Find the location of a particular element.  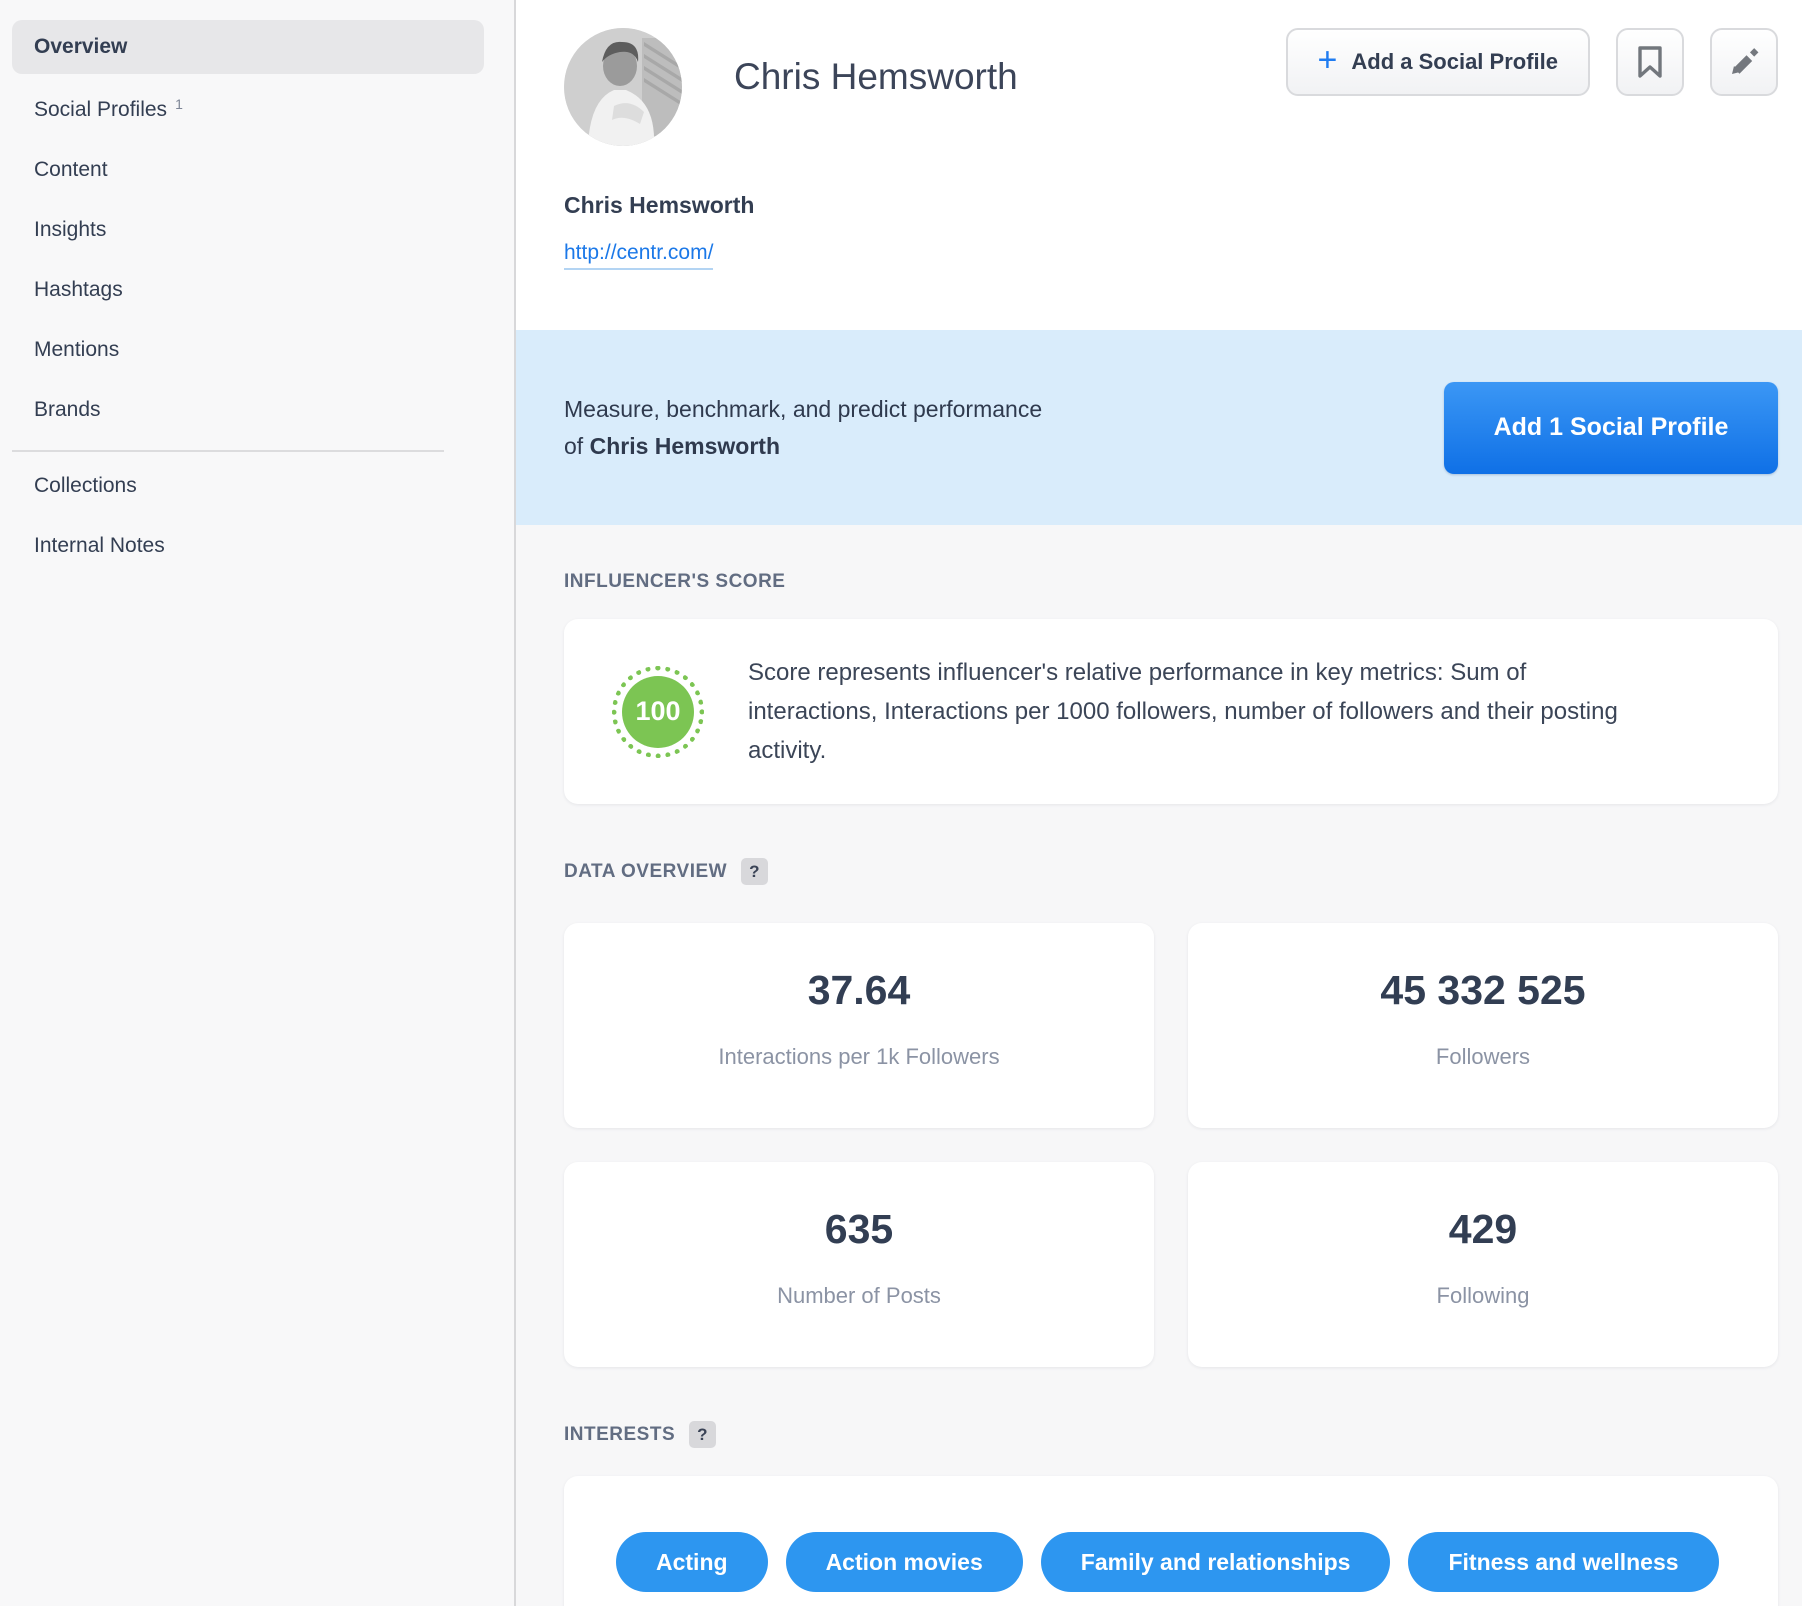

sidebar-item-brands: Brands is located at coordinates (257, 410).